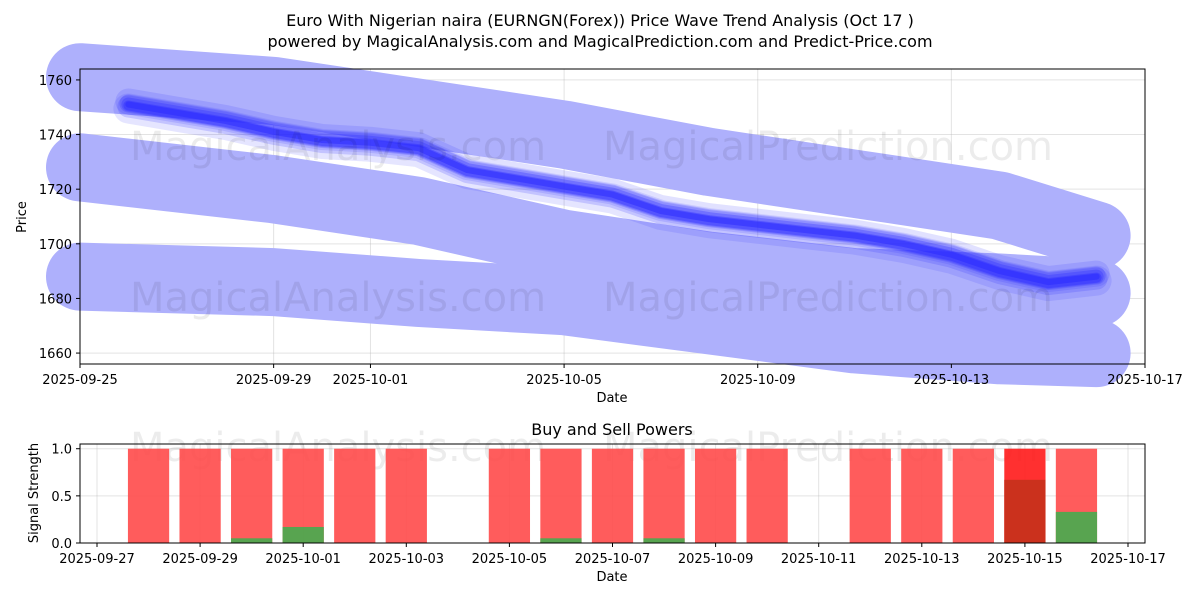  I want to click on bottom-y-tick-label: 0.5, so click(61, 497).